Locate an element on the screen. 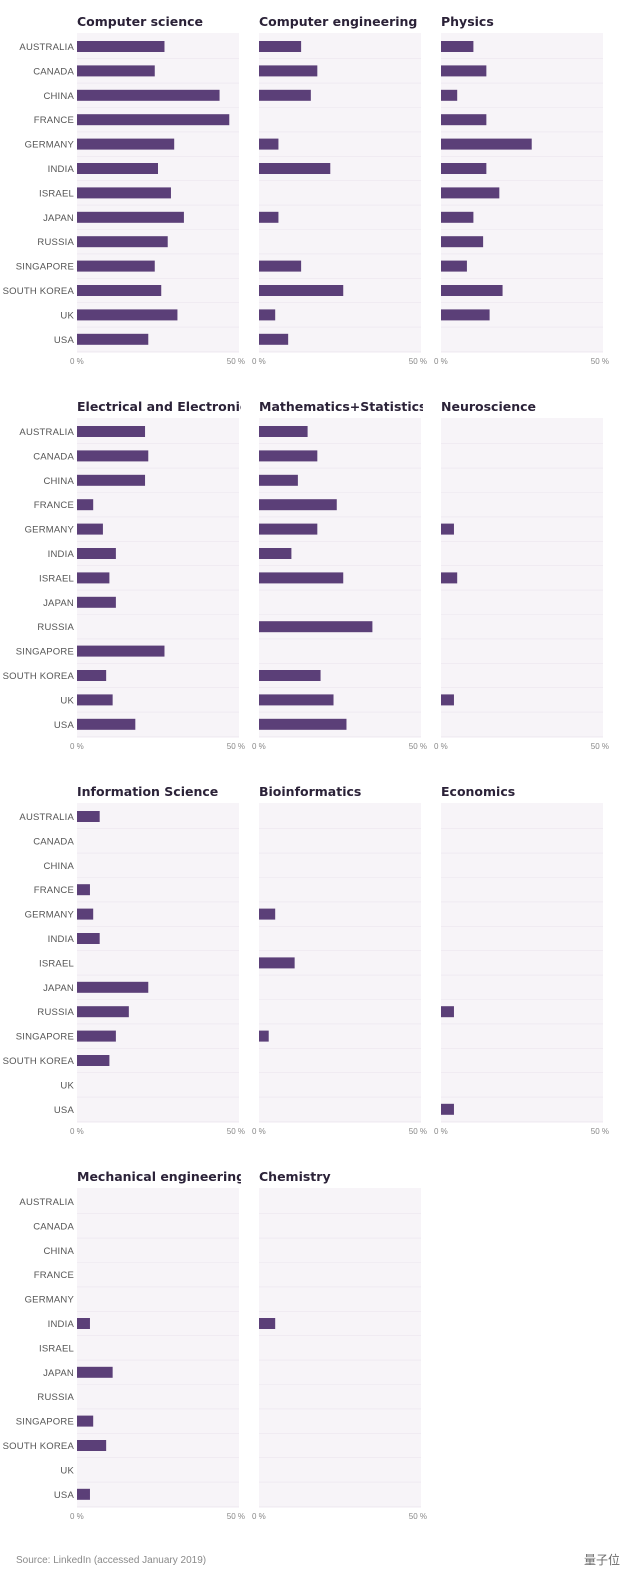  bar-australia is located at coordinates (280, 46).